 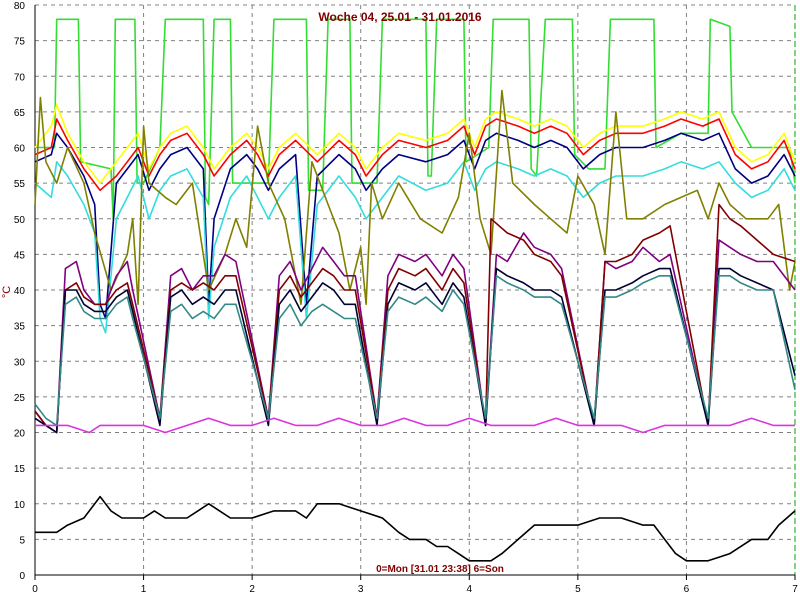 I want to click on y-tick-label: 15, so click(x=20, y=469).